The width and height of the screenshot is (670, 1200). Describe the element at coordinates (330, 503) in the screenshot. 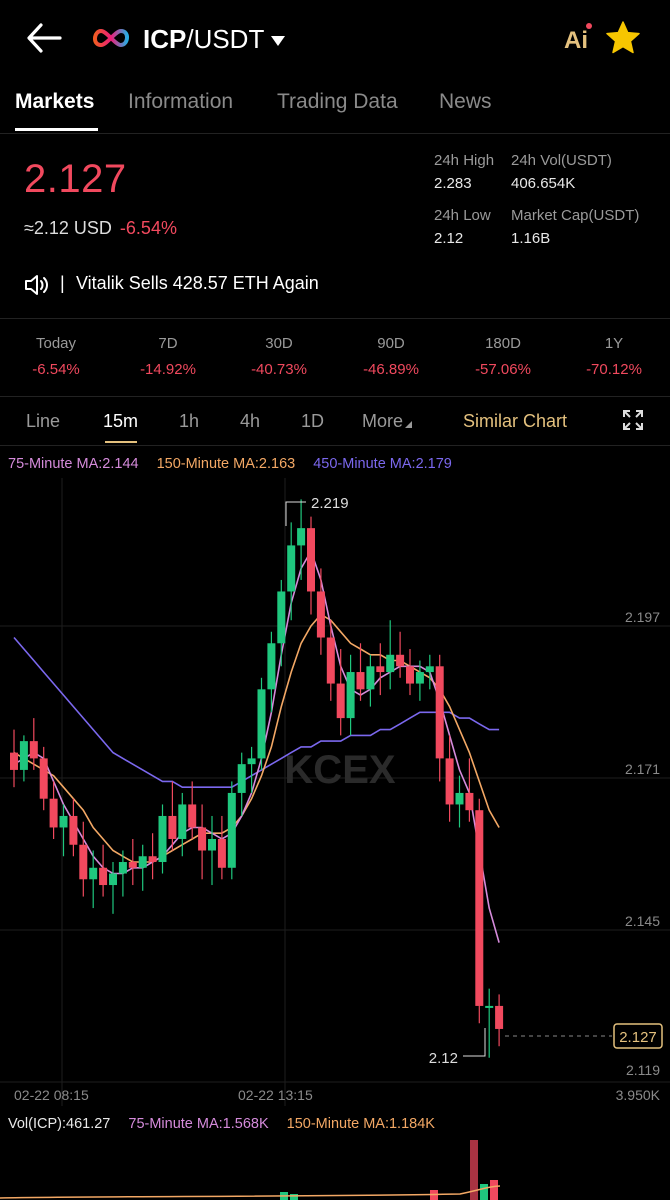

I see `high-marker-label: 2.219` at that location.